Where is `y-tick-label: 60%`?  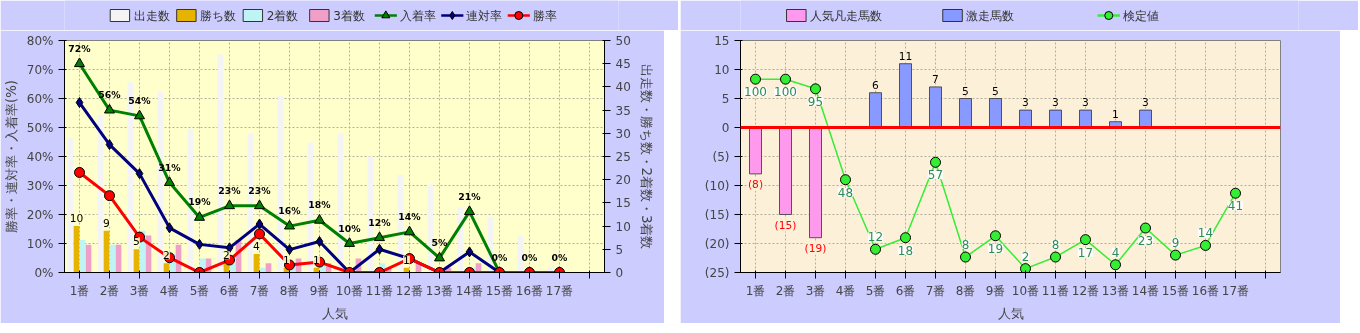 y-tick-label: 60% is located at coordinates (40, 98).